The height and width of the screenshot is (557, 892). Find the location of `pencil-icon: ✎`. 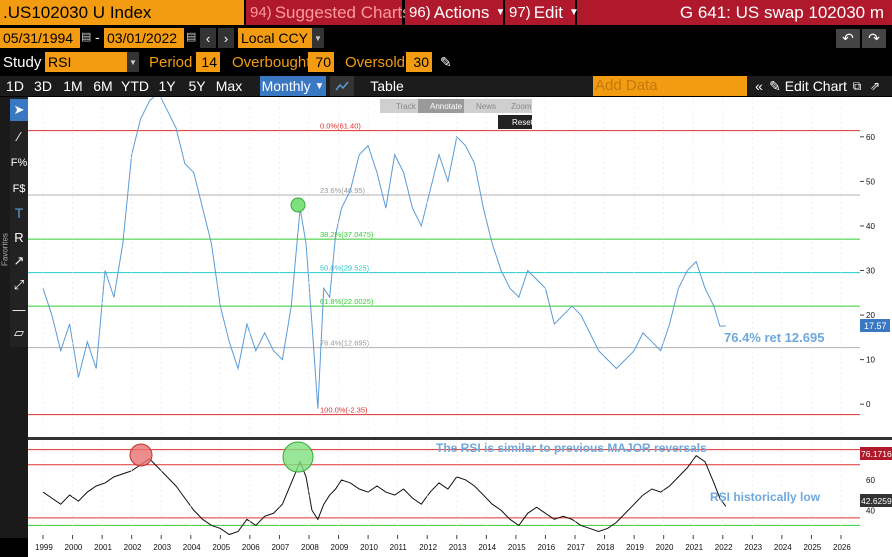

pencil-icon: ✎ is located at coordinates (446, 61).